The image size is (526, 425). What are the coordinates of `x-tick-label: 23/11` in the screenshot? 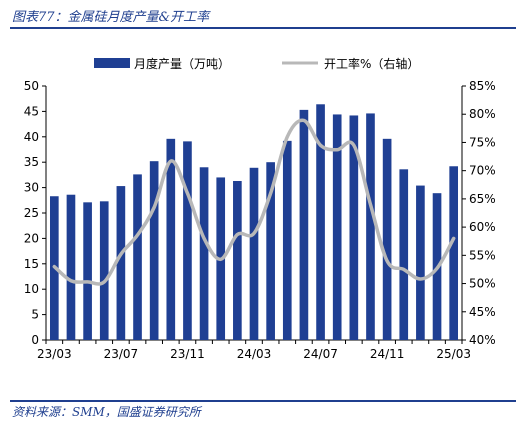 It's located at (187, 354).